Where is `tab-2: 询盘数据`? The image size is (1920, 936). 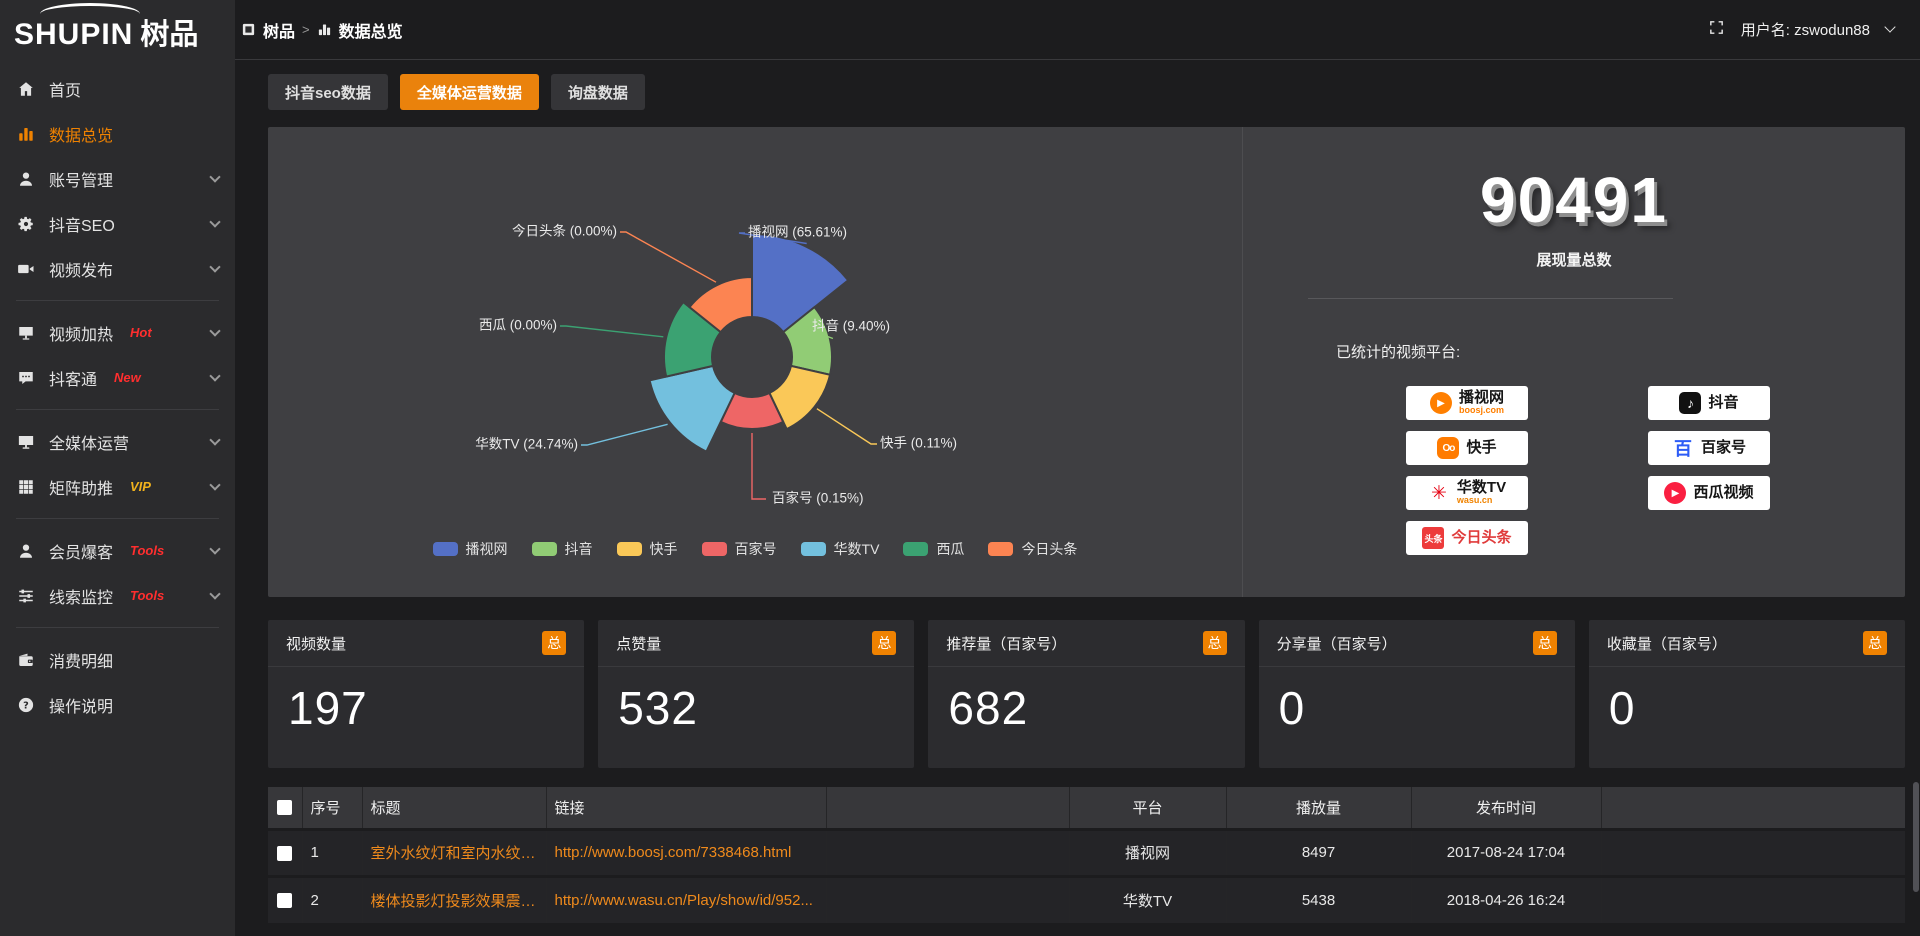 tab-2: 询盘数据 is located at coordinates (597, 92).